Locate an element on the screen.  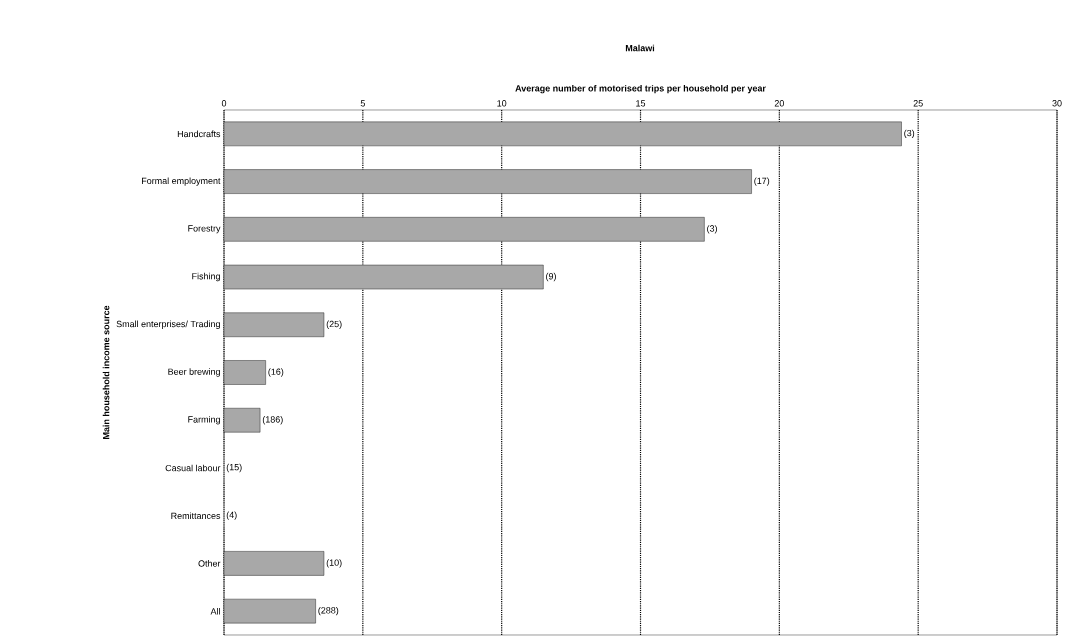
annotation: (10) is located at coordinates (334, 563).